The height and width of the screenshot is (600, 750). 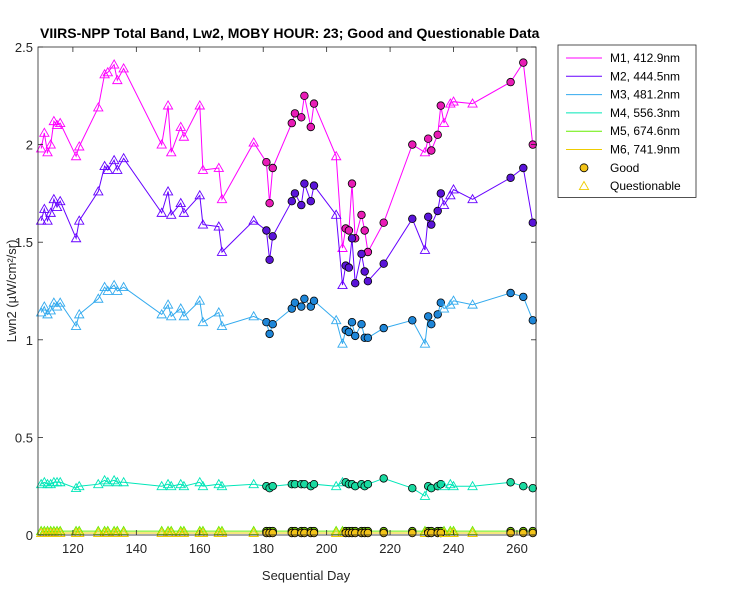 I want to click on y-tick-label: 0.5, so click(x=24, y=437).